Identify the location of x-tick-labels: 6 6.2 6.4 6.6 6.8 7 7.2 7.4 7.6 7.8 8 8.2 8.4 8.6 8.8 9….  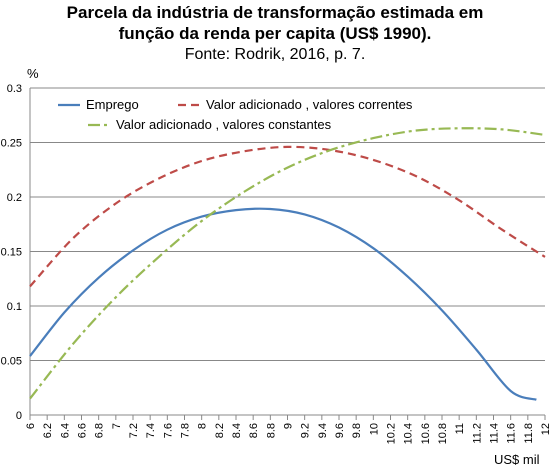
(287, 433).